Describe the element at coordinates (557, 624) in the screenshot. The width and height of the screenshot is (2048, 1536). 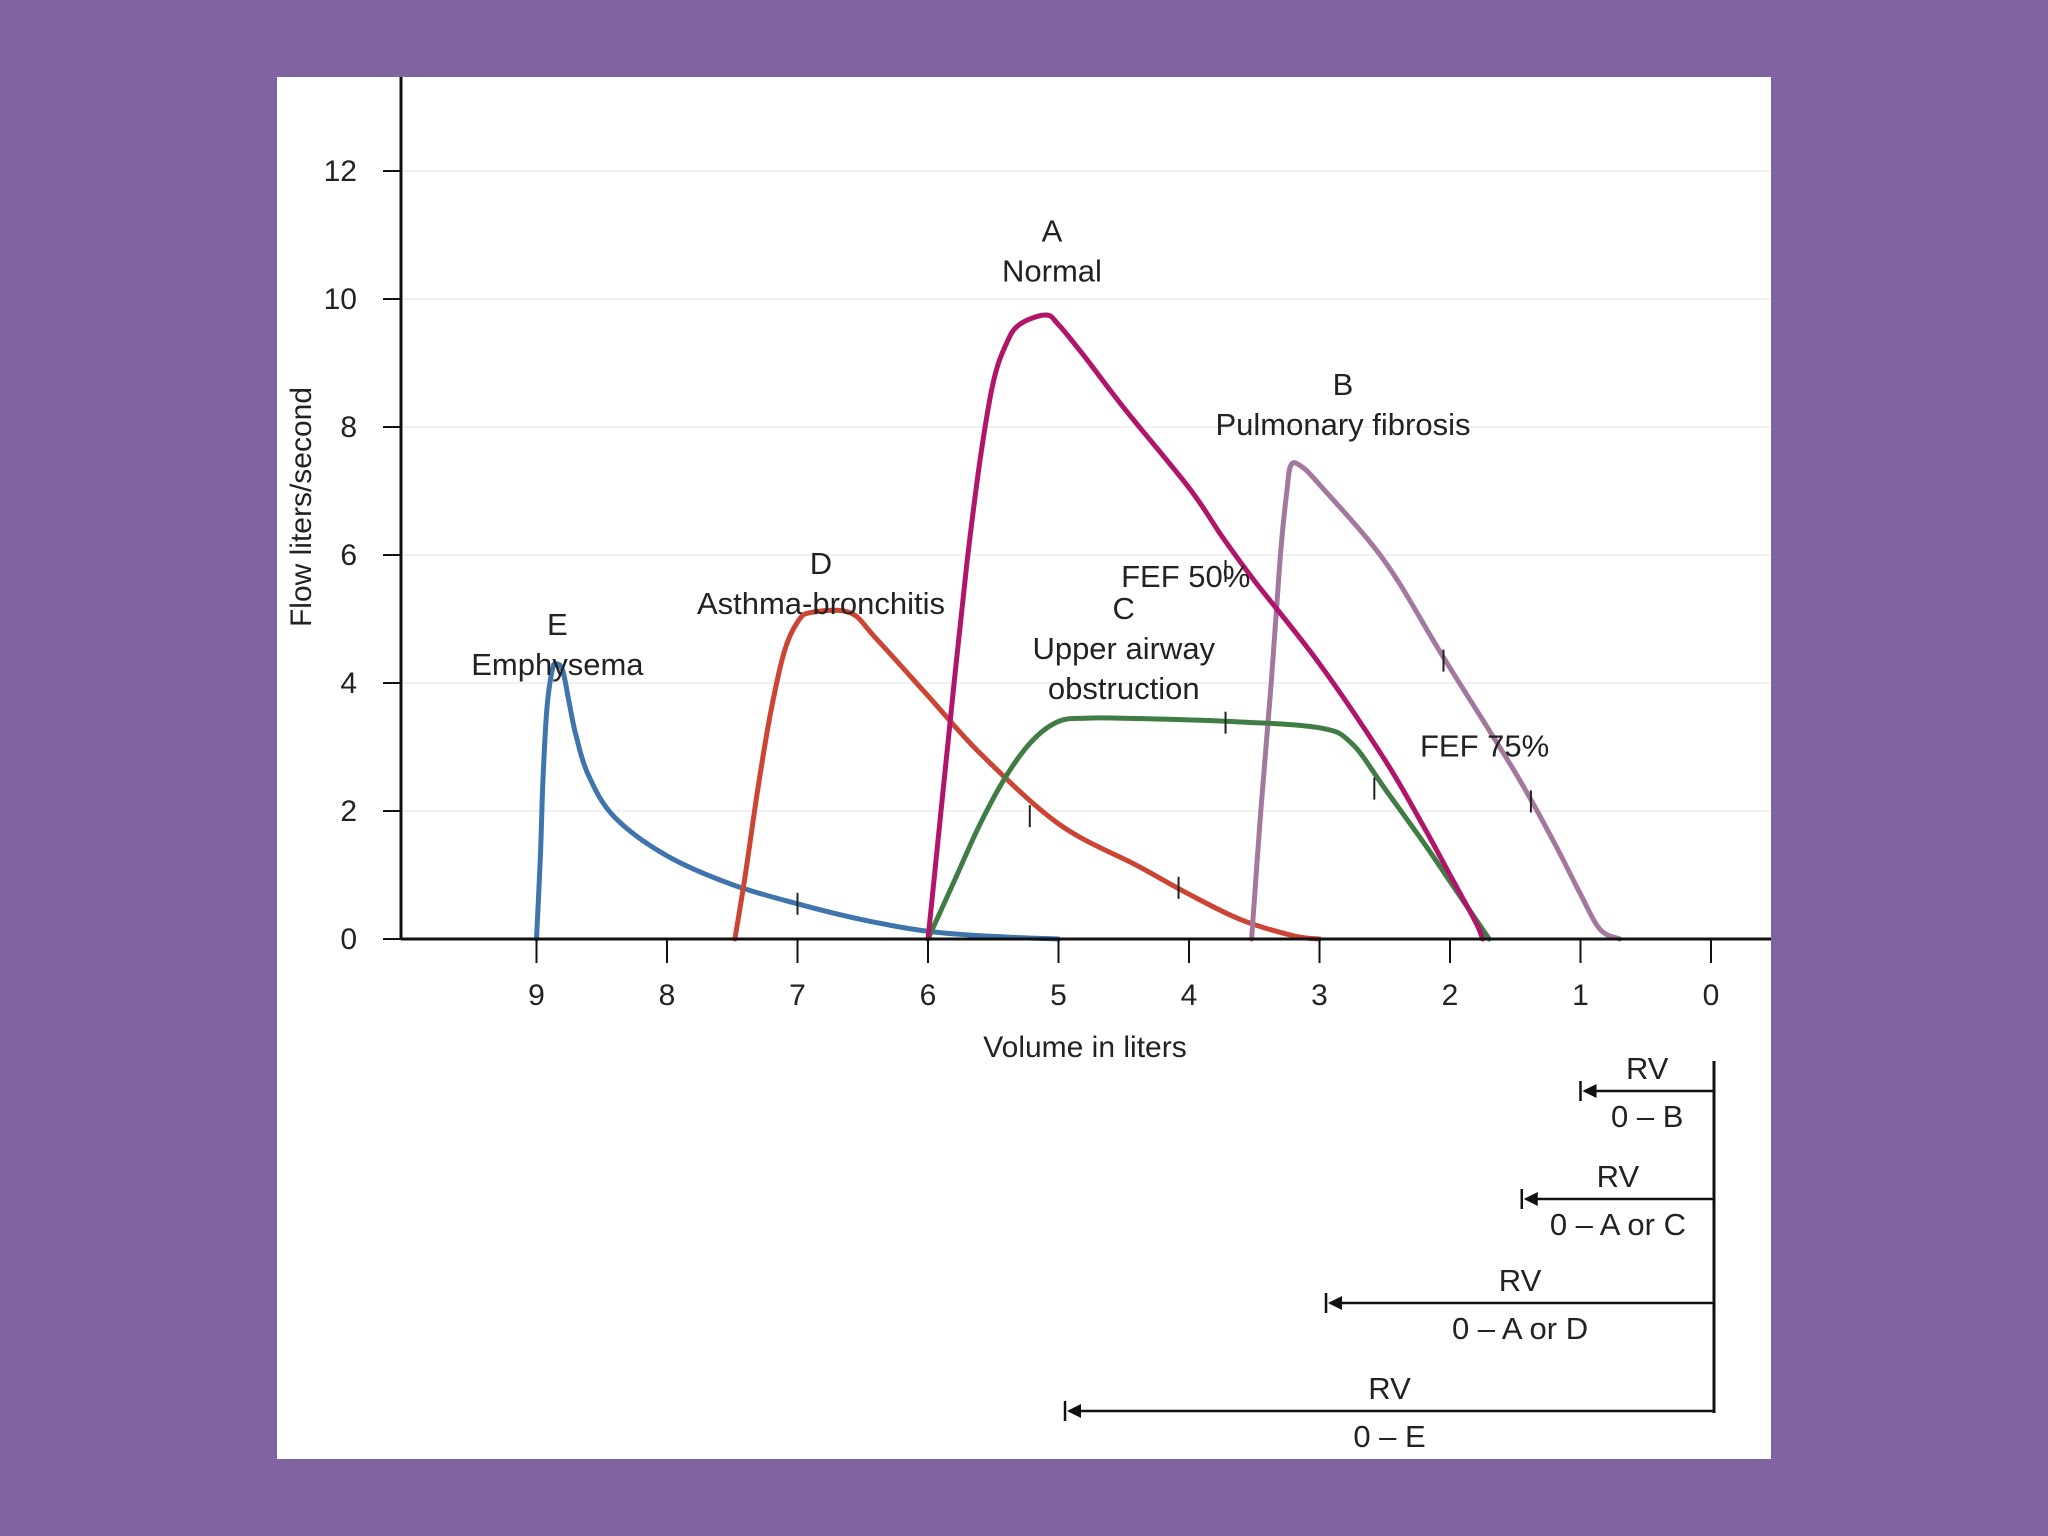
I see `series-letter-E: E` at that location.